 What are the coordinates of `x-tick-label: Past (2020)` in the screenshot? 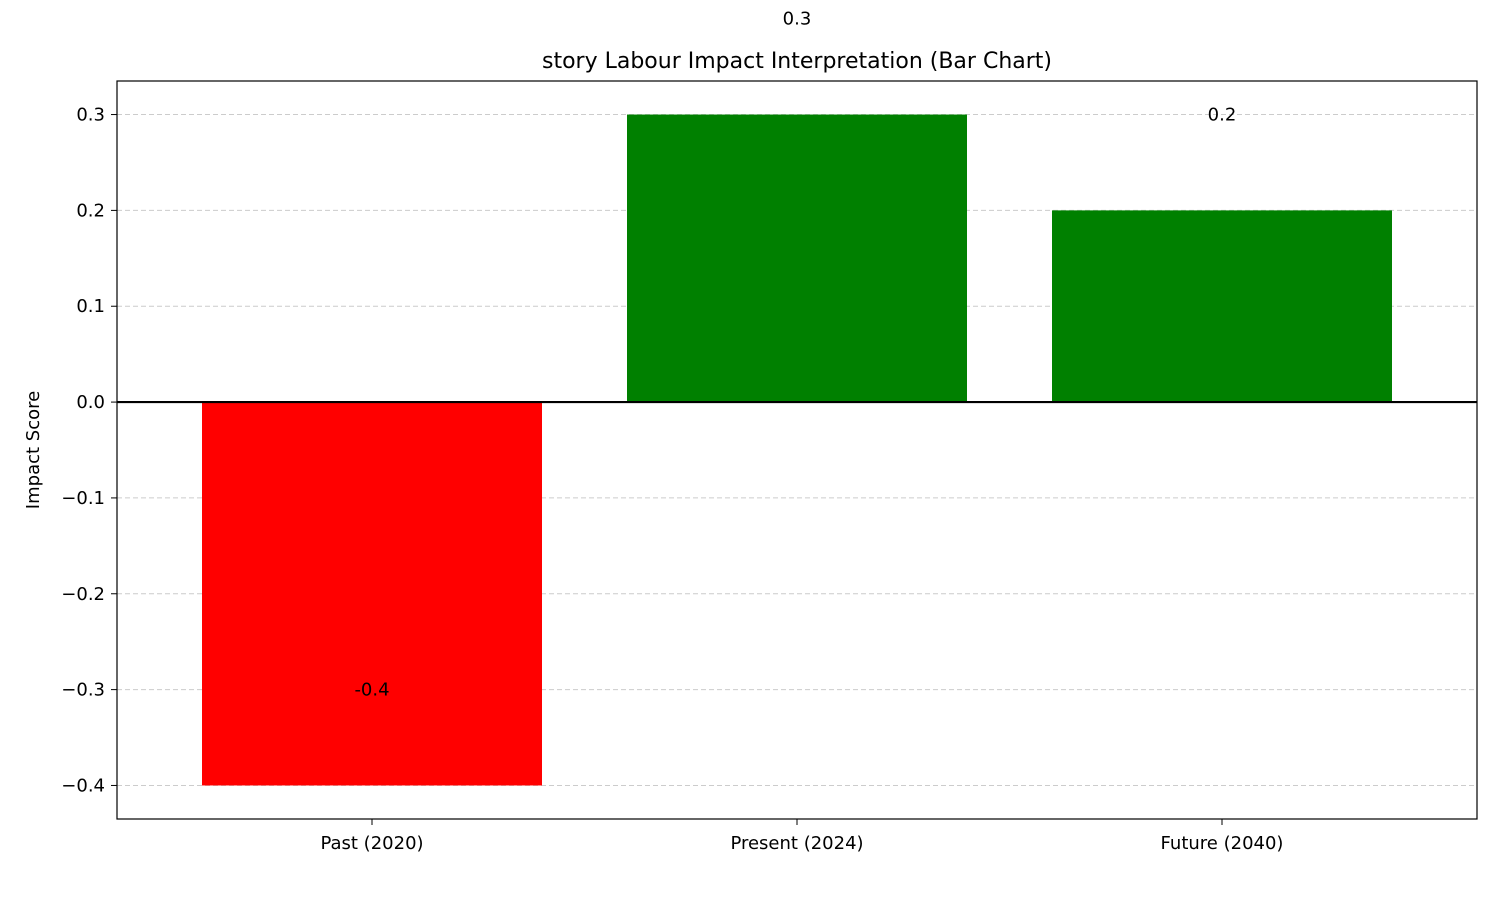 It's located at (371, 843).